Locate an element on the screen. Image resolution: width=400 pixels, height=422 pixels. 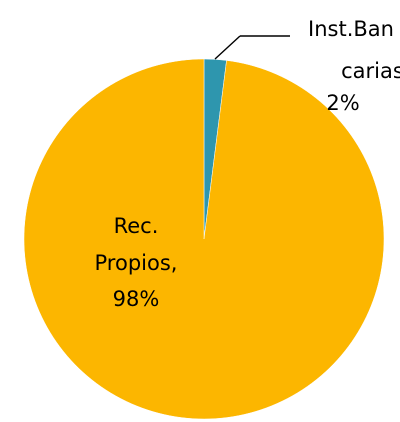
slice-label-bancarias-line2: carias; is located at coordinates (370, 71).